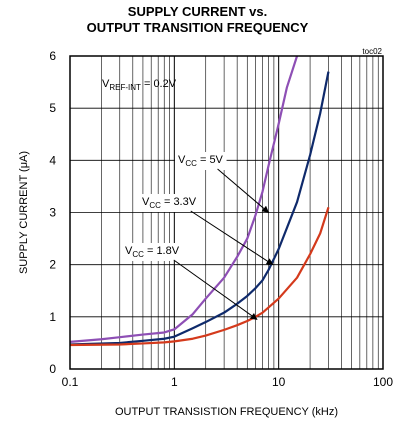 Image resolution: width=395 pixels, height=424 pixels. What do you see at coordinates (197, 11) in the screenshot?
I see `chart-title-line-1: SUPPLY CURRENT vs.` at bounding box center [197, 11].